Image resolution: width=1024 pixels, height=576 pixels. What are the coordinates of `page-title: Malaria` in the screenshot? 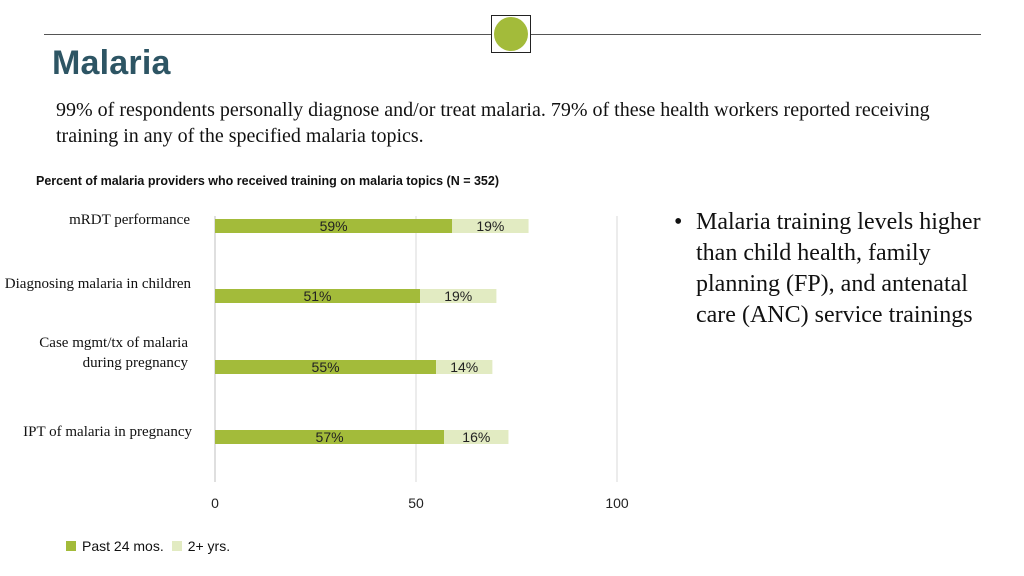 It's located at (111, 63).